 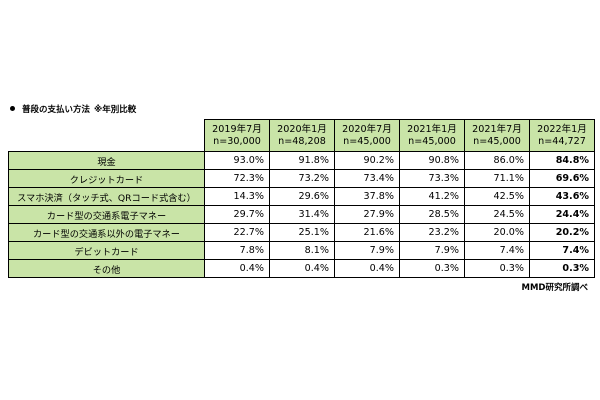 I want to click on value-cell: 72.3%, so click(x=237, y=178).